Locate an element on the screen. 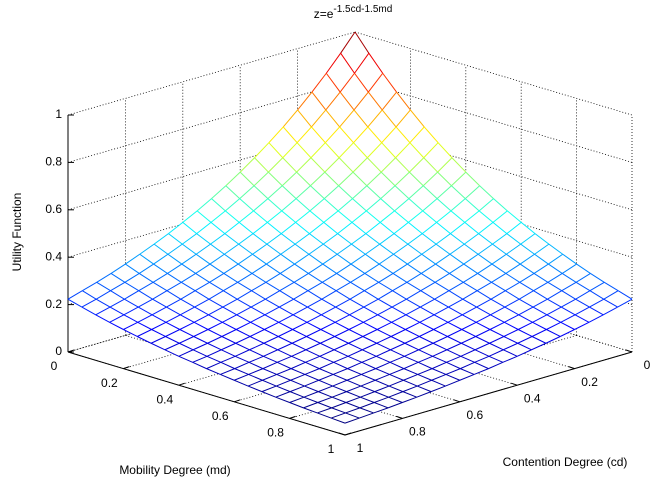  x-tick-label: 0.4 is located at coordinates (532, 398).